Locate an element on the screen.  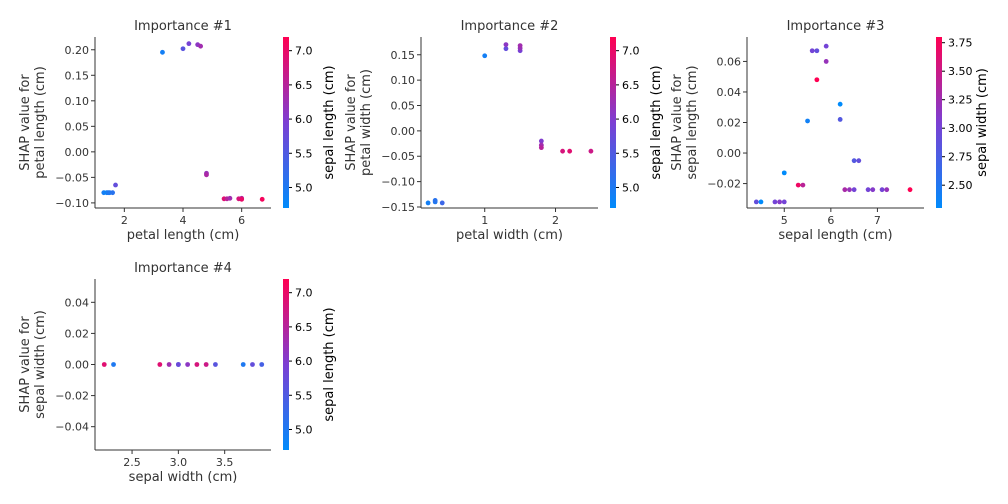
x-tick-label: 4 is located at coordinates (183, 220).